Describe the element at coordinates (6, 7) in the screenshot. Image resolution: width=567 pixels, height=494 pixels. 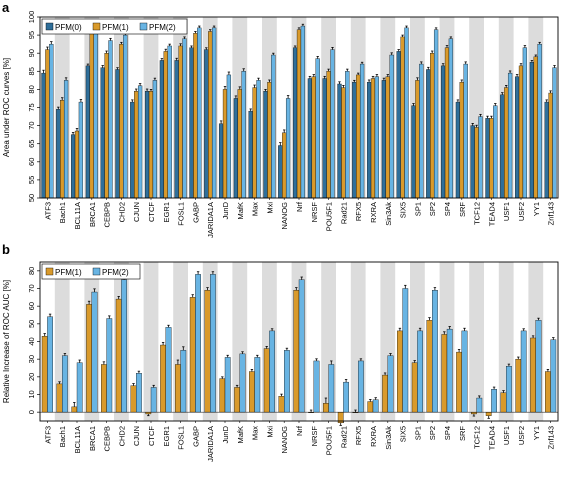
I see `panel-label: a` at that location.